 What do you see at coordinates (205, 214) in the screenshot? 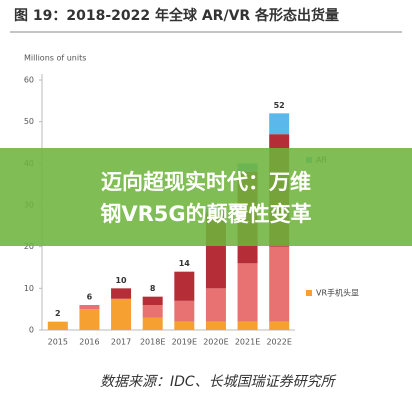
I see `banner-text: 钢VR5G的颠覆性变革` at bounding box center [205, 214].